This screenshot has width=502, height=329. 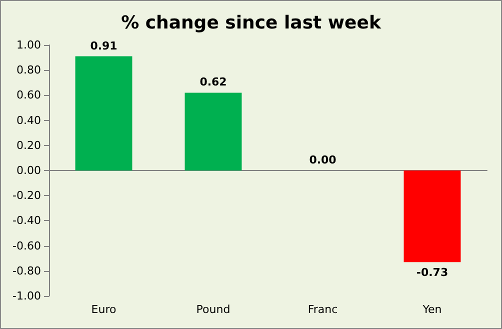 What do you see at coordinates (251, 23) in the screenshot?
I see `chart-title: % change since last week` at bounding box center [251, 23].